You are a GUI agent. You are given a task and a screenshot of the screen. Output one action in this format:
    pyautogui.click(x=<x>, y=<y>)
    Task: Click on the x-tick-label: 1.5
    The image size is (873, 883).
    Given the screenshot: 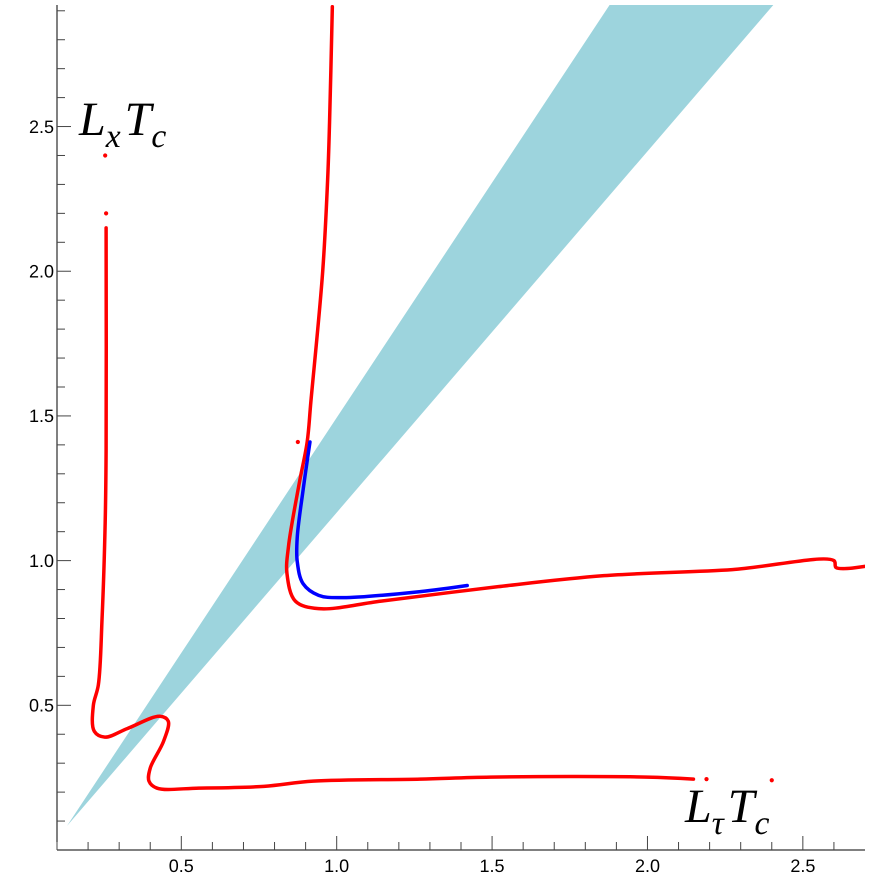 What is the action you would take?
    pyautogui.click(x=492, y=866)
    